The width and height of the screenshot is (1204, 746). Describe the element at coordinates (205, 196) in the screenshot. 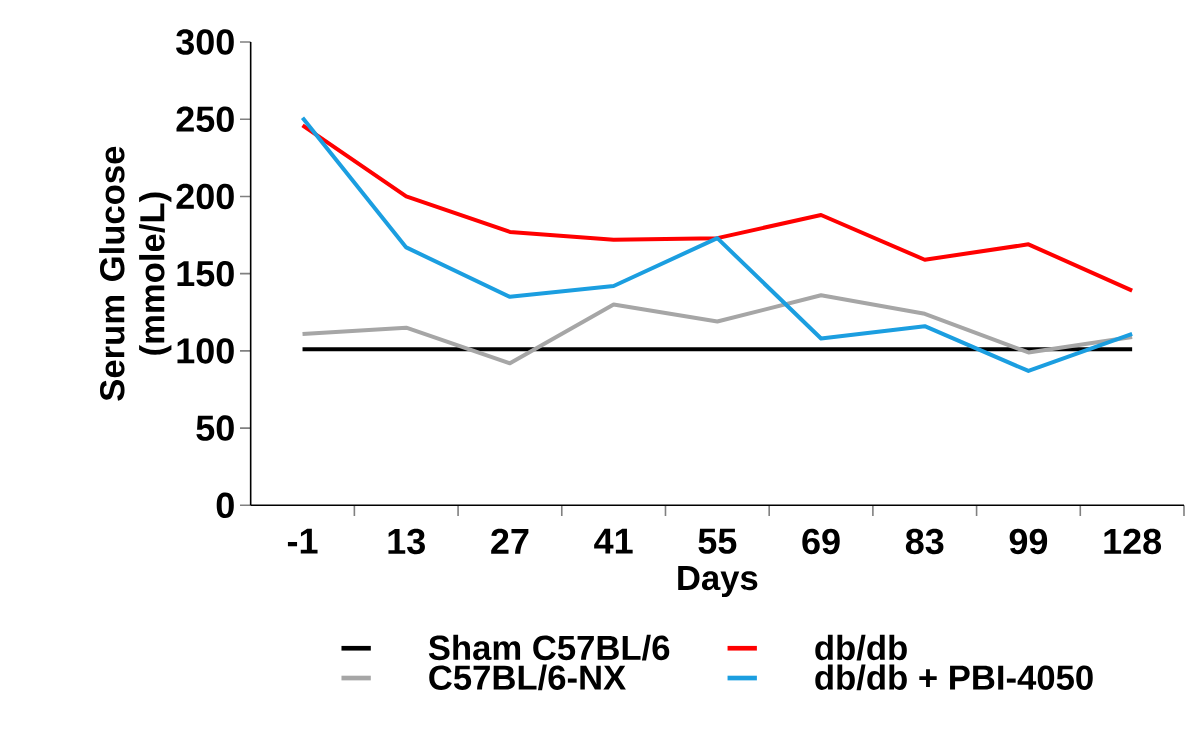

I see `y-tick-label: 200` at that location.